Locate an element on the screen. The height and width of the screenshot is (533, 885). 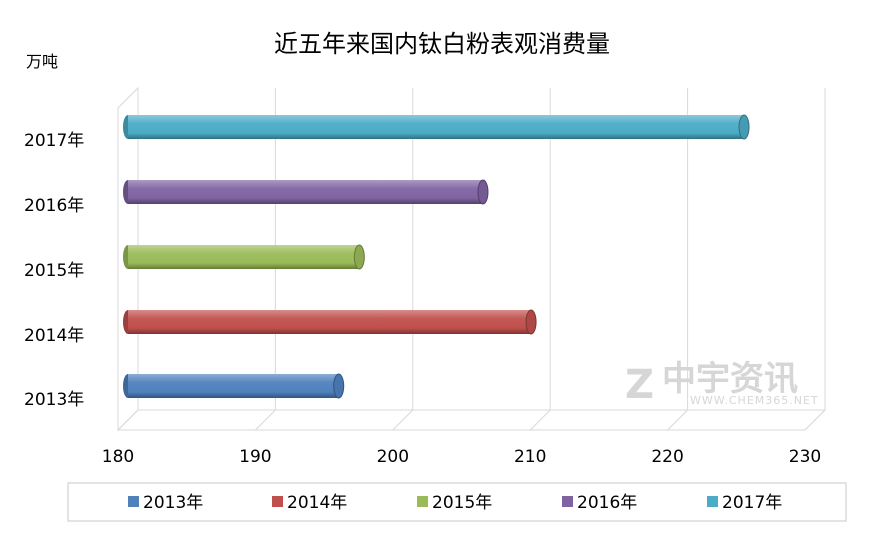
legend-label: 2014年 is located at coordinates (317, 503).